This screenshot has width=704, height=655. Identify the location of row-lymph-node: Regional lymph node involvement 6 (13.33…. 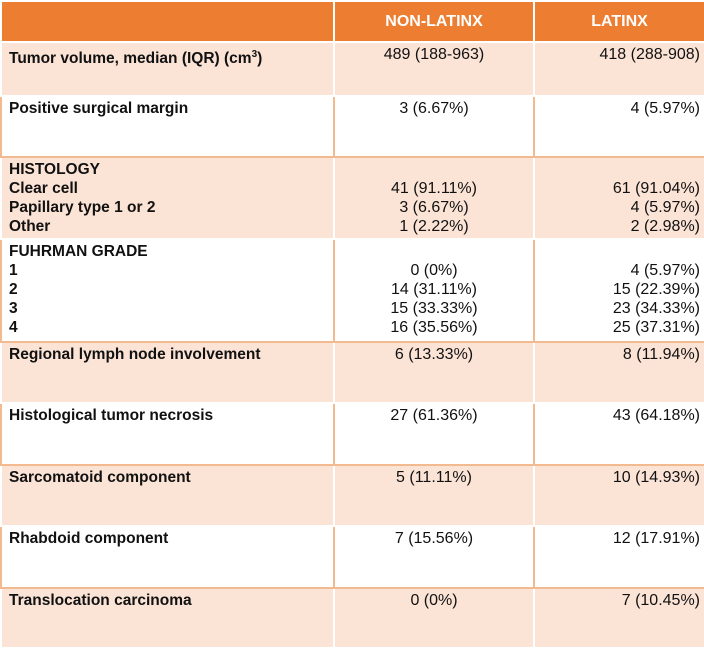
(352, 372).